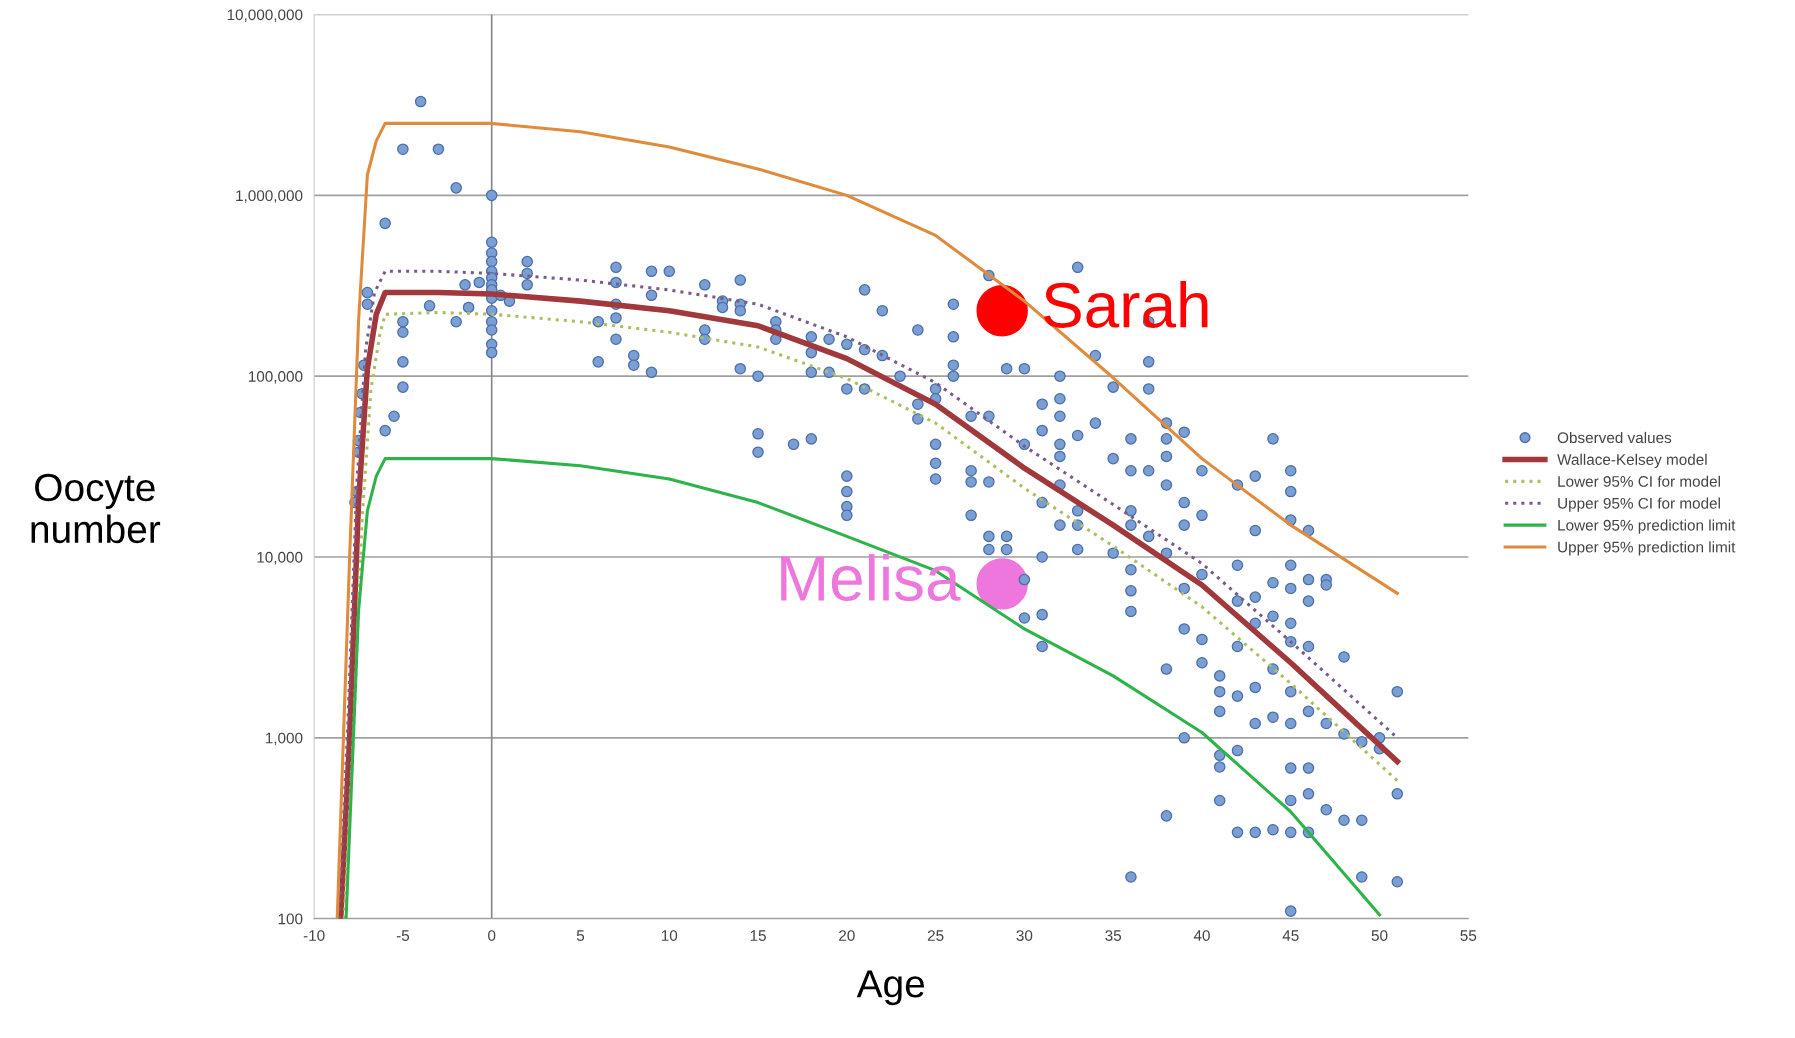 This screenshot has width=1795, height=1038. What do you see at coordinates (290, 919) in the screenshot?
I see `y-tick-label: 100` at bounding box center [290, 919].